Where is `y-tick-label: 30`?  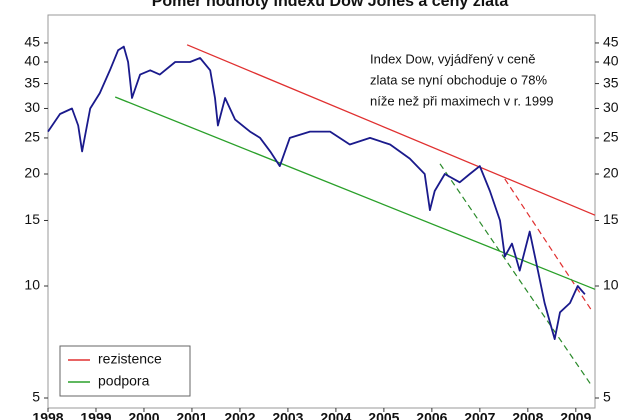
y-tick-label: 30 is located at coordinates (32, 107).